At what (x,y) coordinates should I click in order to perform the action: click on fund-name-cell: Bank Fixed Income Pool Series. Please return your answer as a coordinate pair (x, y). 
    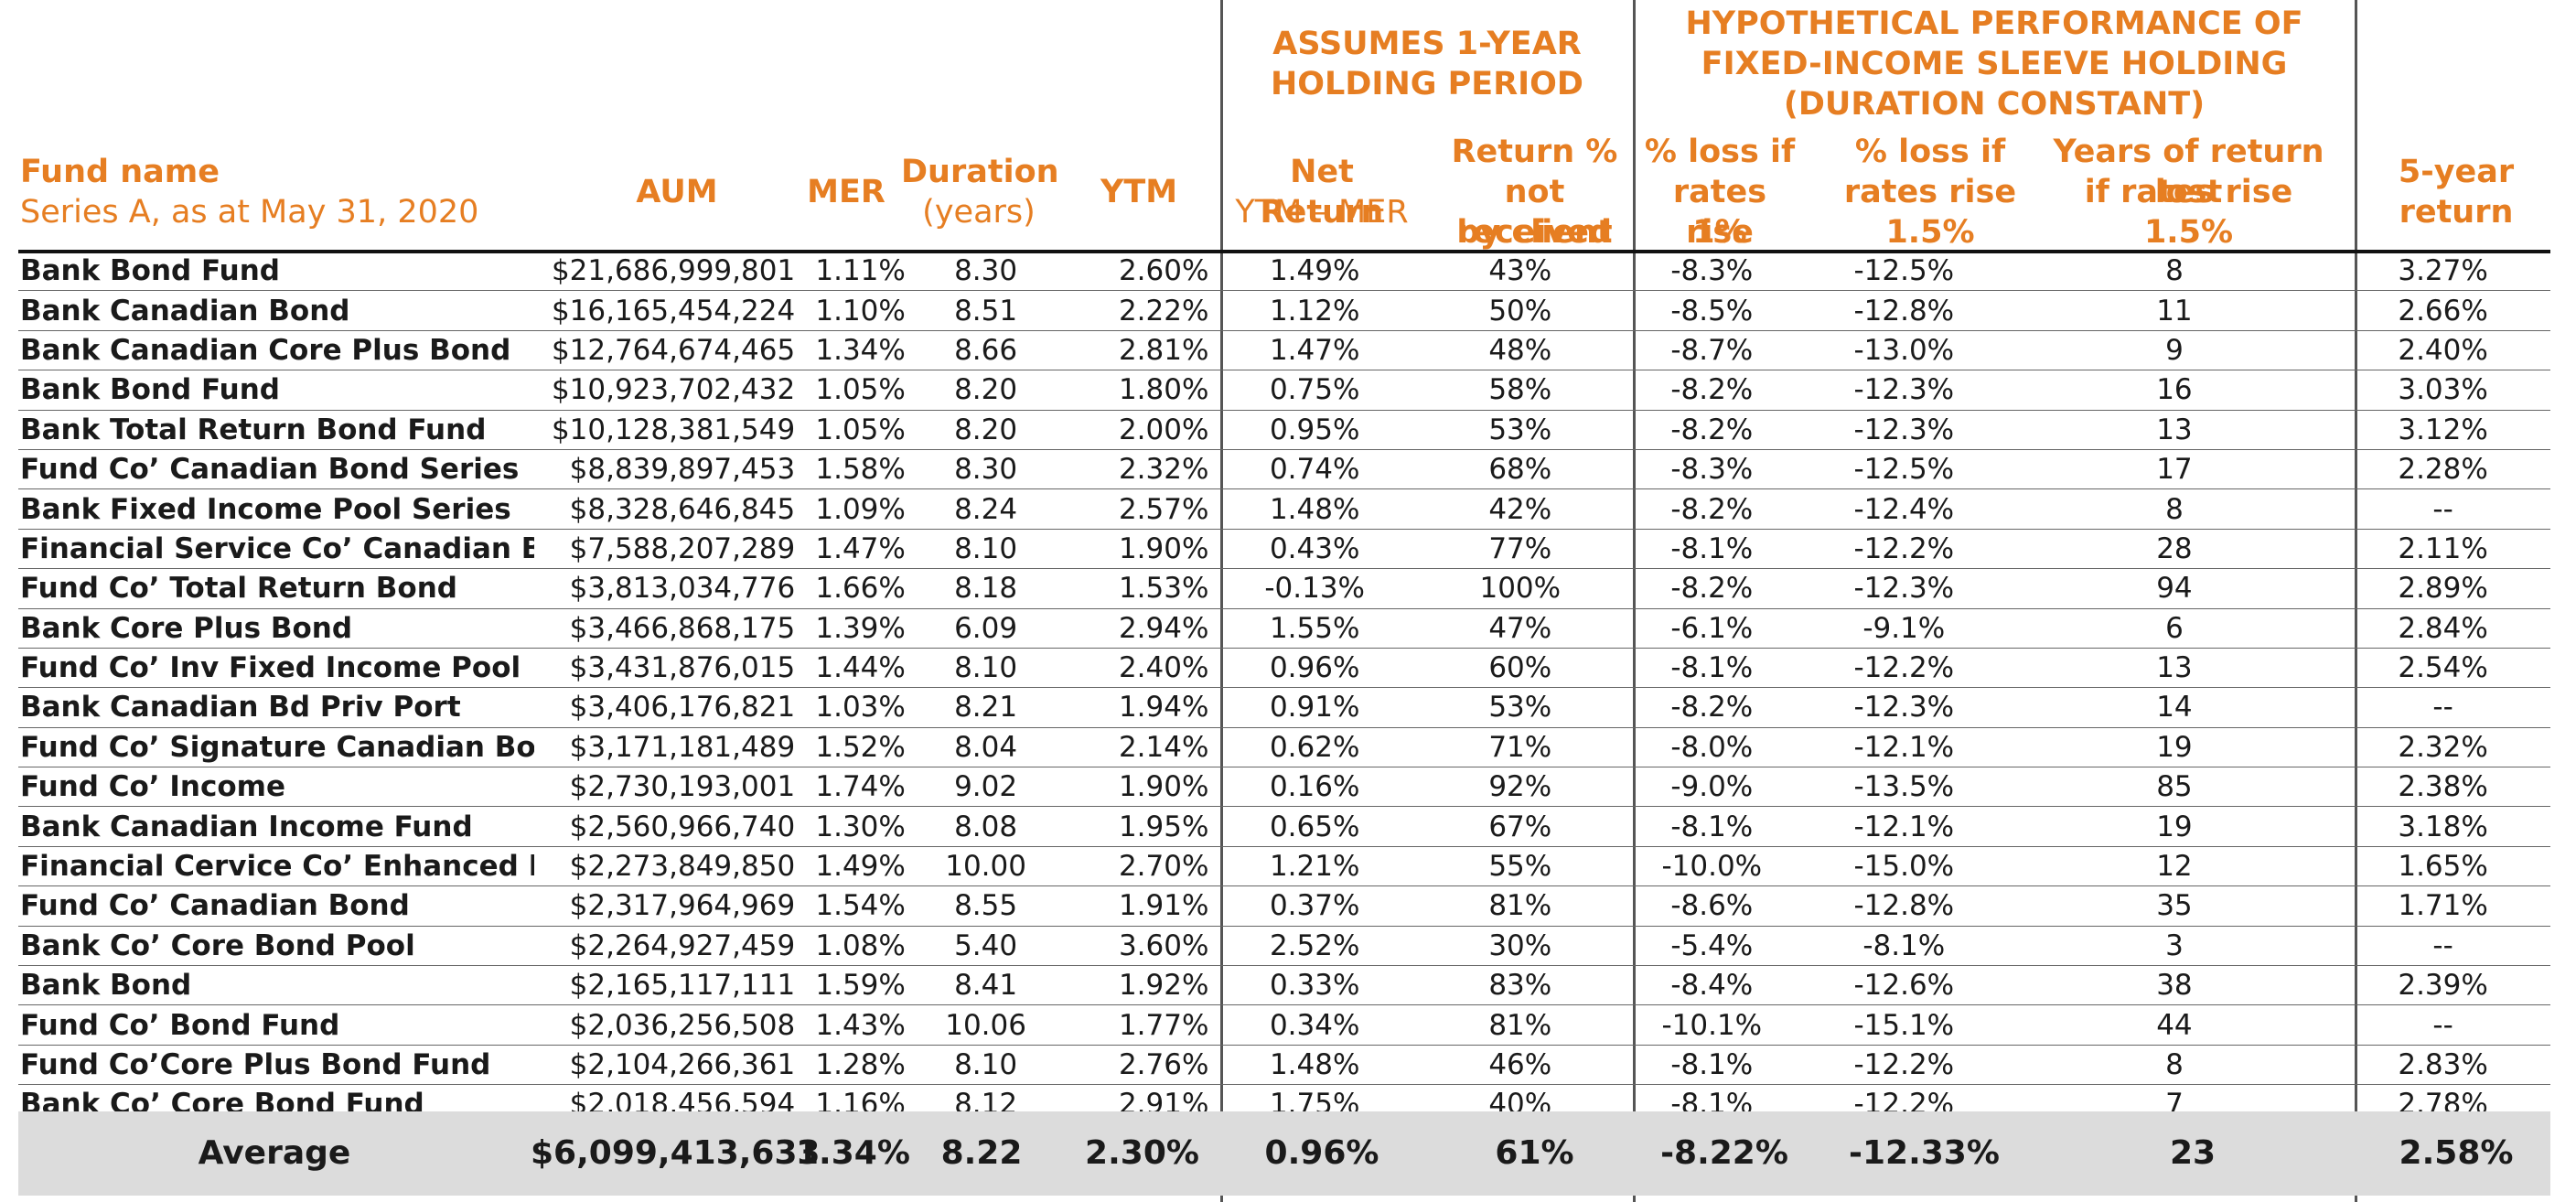
    Looking at the image, I should click on (277, 509).